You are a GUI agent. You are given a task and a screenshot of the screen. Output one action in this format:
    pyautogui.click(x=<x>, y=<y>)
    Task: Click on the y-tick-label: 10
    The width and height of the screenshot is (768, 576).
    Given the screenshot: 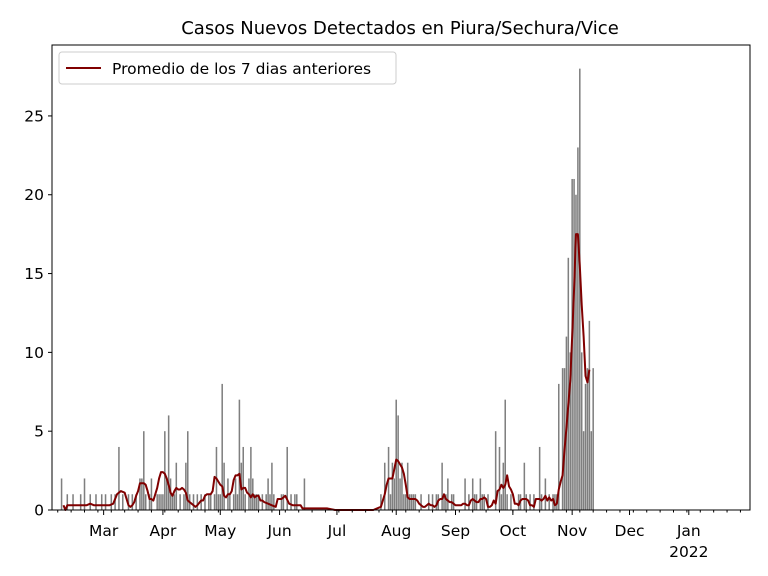 What is the action you would take?
    pyautogui.click(x=34, y=353)
    